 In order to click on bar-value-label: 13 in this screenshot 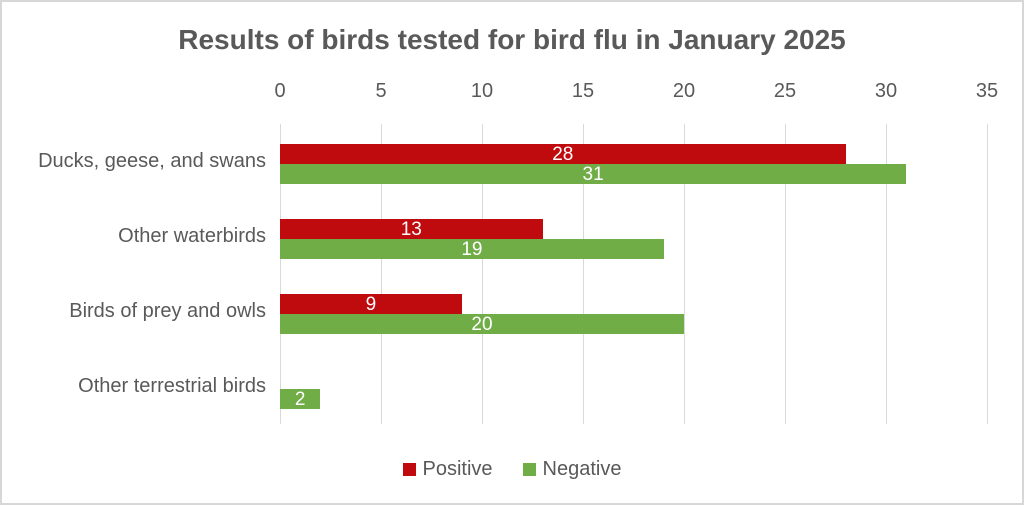, I will do `click(411, 229)`.